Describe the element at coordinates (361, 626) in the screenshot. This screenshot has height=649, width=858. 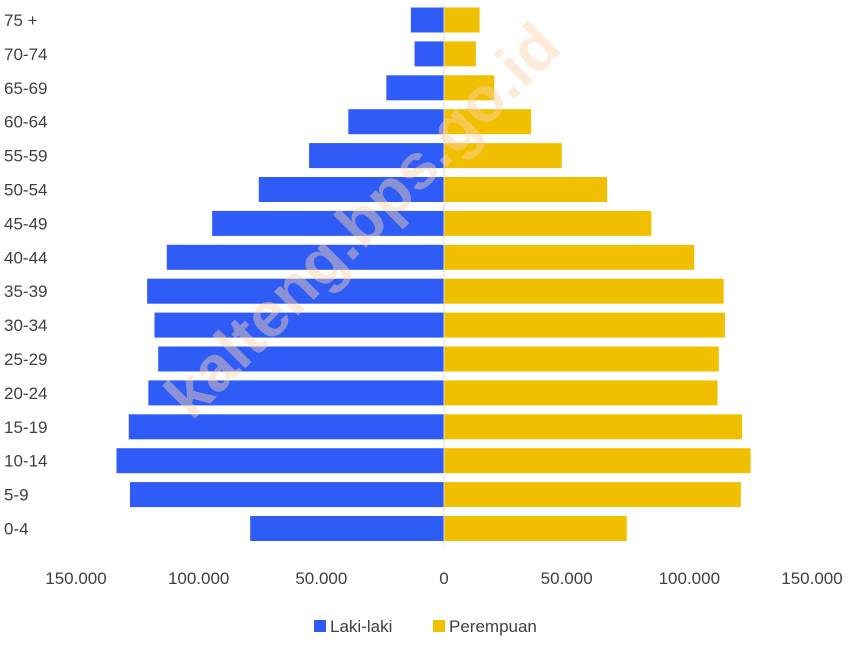
I see `legend-label-male: Laki-laki` at that location.